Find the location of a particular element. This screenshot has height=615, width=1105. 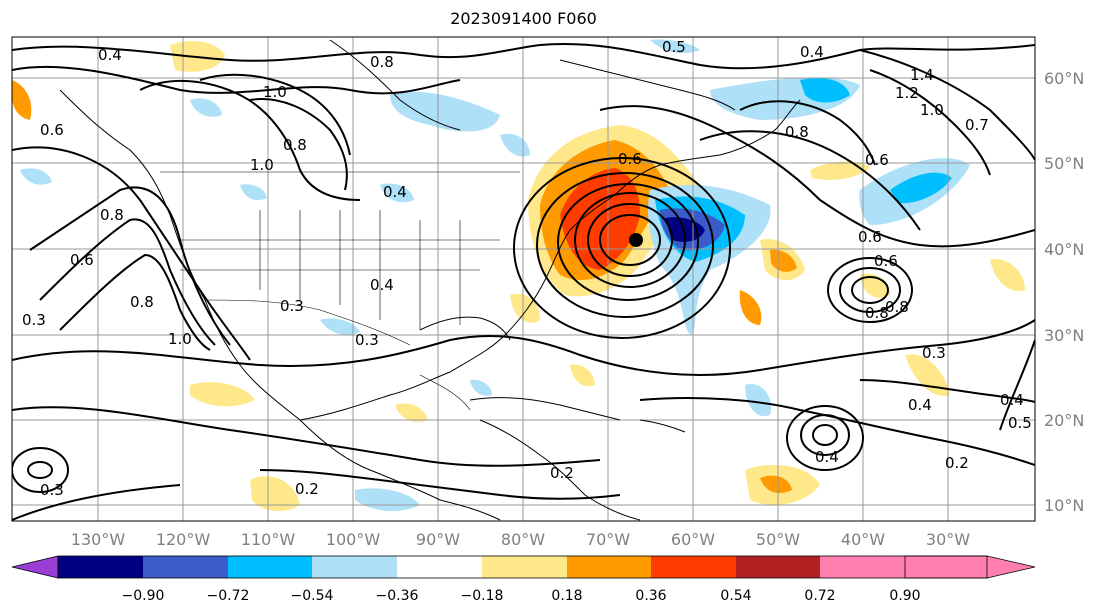

latitude-axis: 60°N 50°N 40°N 30°N 20°N 10°N is located at coordinates (1064, 292).